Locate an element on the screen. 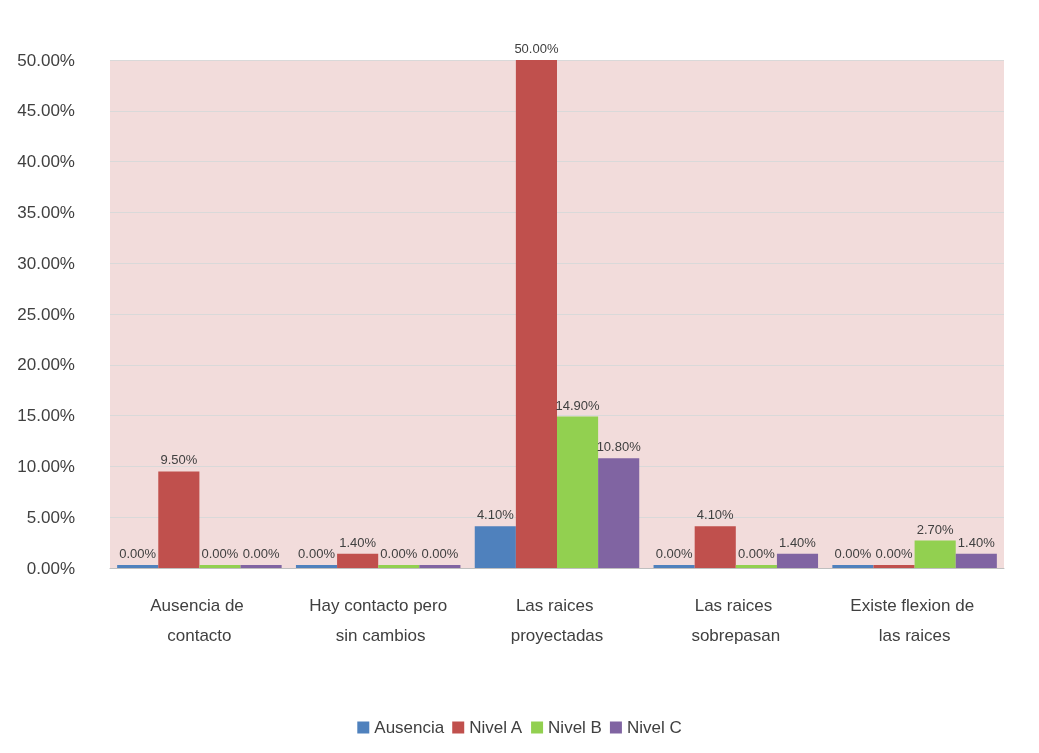 This screenshot has height=753, width=1039. y-tick-label: 25.00% is located at coordinates (46, 314).